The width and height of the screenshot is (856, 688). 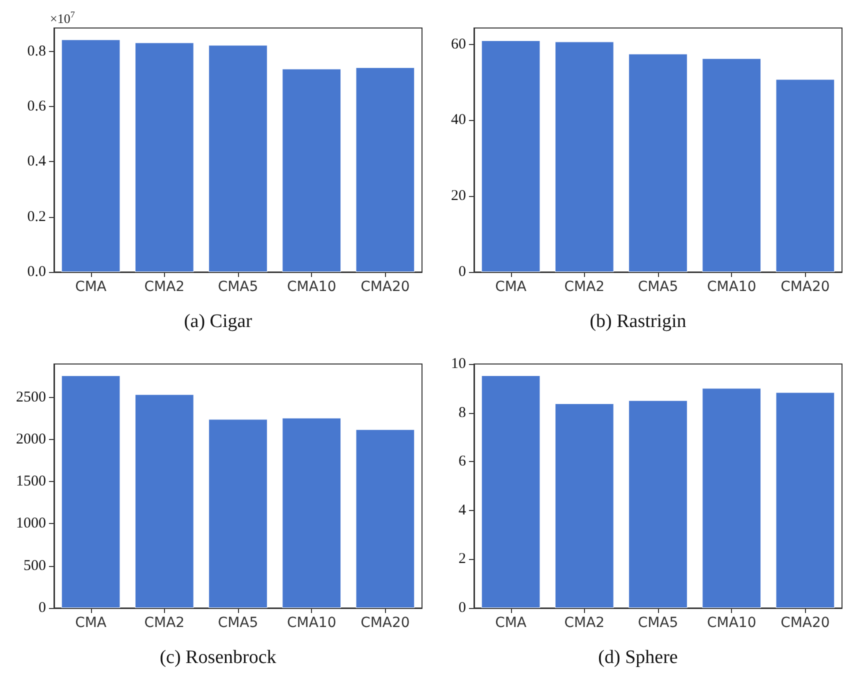 I want to click on y-tick-label: 1500, so click(x=31, y=482).